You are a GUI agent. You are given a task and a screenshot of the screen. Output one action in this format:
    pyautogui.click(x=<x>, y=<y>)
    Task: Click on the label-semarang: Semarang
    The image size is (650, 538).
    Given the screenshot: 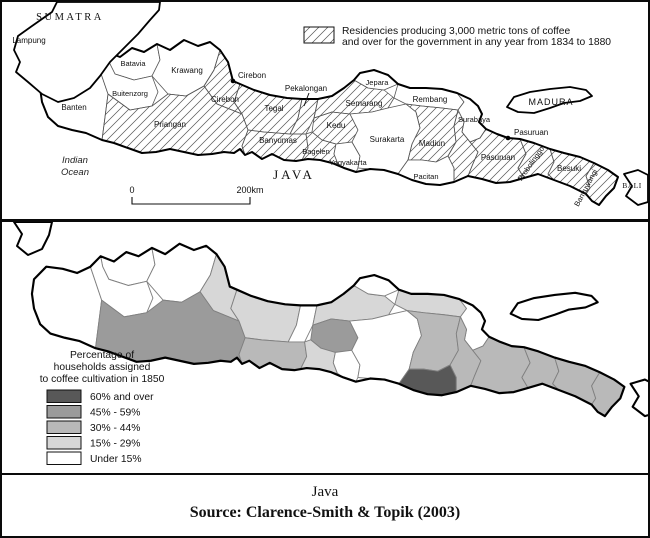 What is the action you would take?
    pyautogui.click(x=364, y=103)
    